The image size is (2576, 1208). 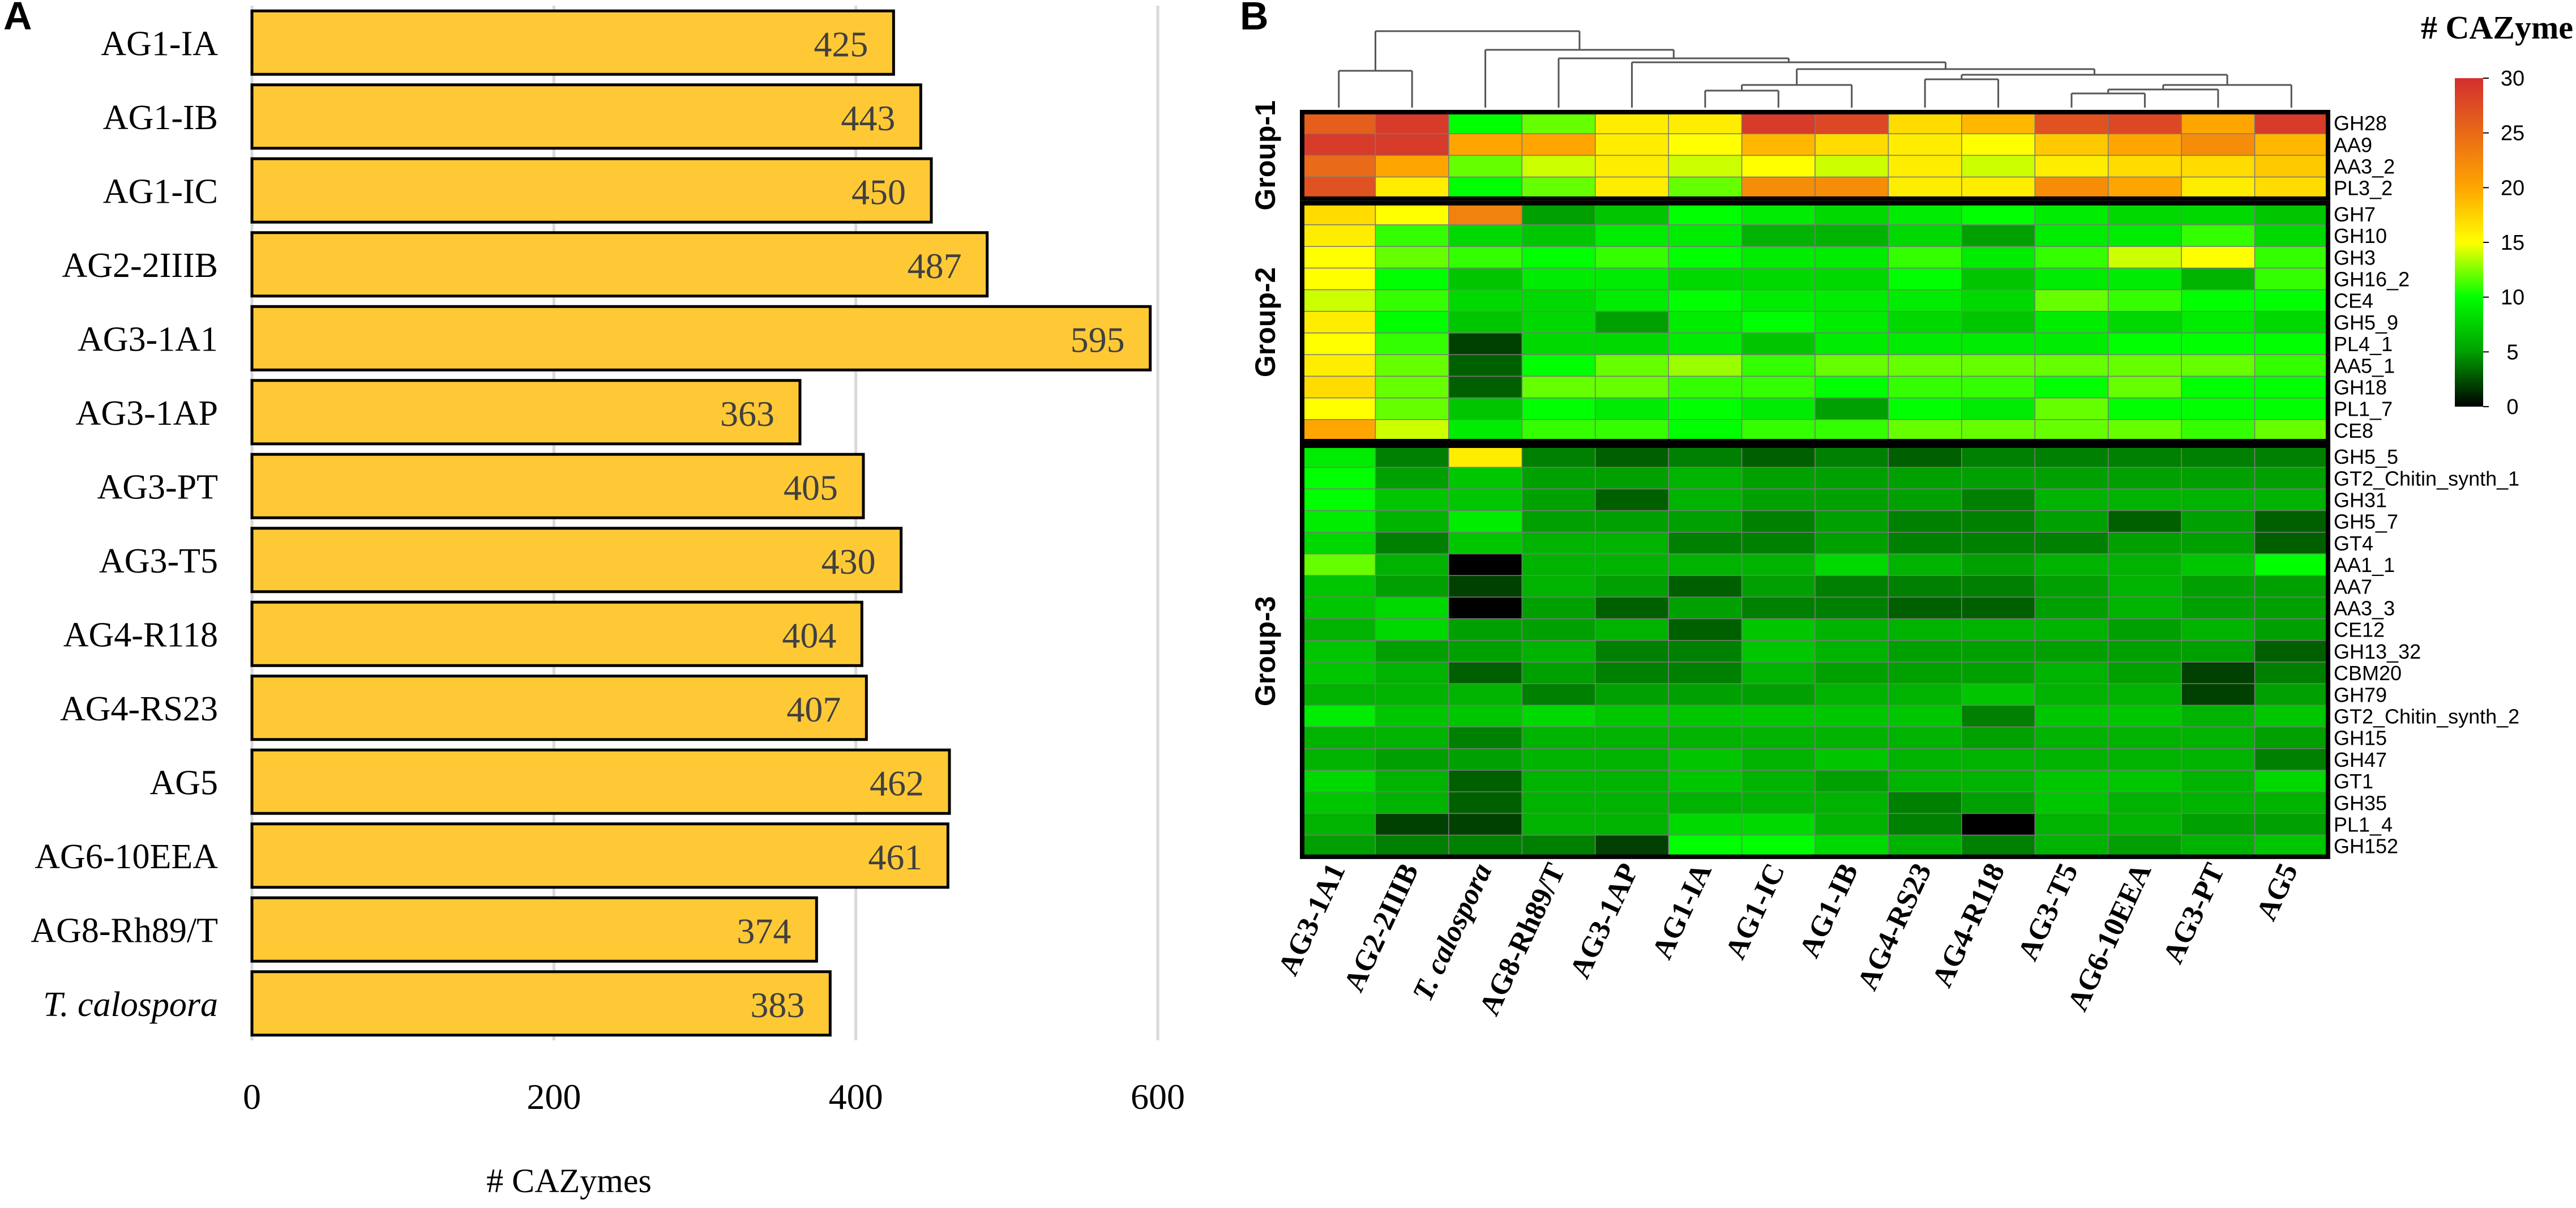 What do you see at coordinates (2469, 242) in the screenshot?
I see `colorbar` at bounding box center [2469, 242].